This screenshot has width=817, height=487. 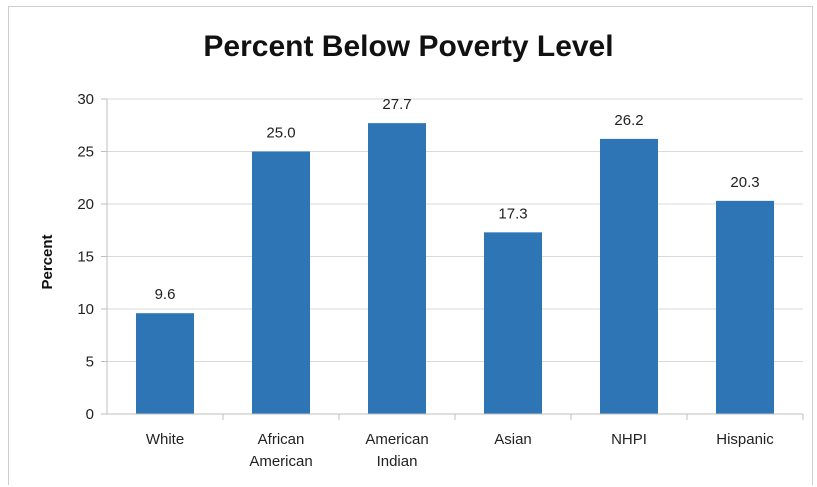 What do you see at coordinates (512, 213) in the screenshot?
I see `data-label: 17.3` at bounding box center [512, 213].